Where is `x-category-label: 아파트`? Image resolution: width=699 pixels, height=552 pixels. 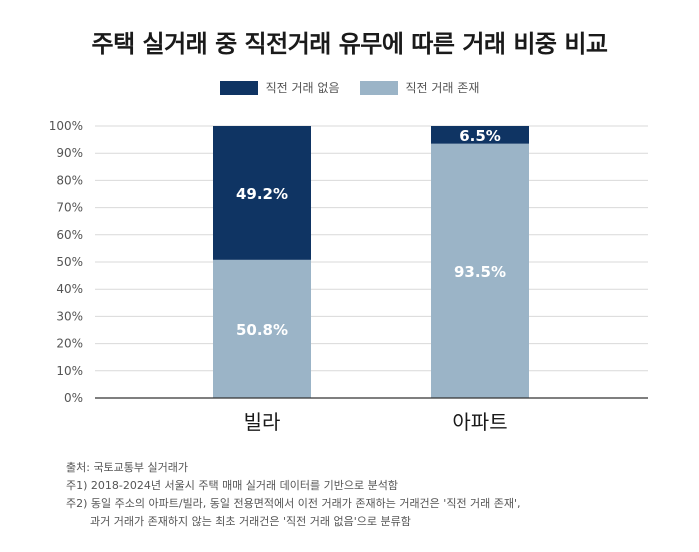 x-category-label: 아파트 is located at coordinates (479, 422).